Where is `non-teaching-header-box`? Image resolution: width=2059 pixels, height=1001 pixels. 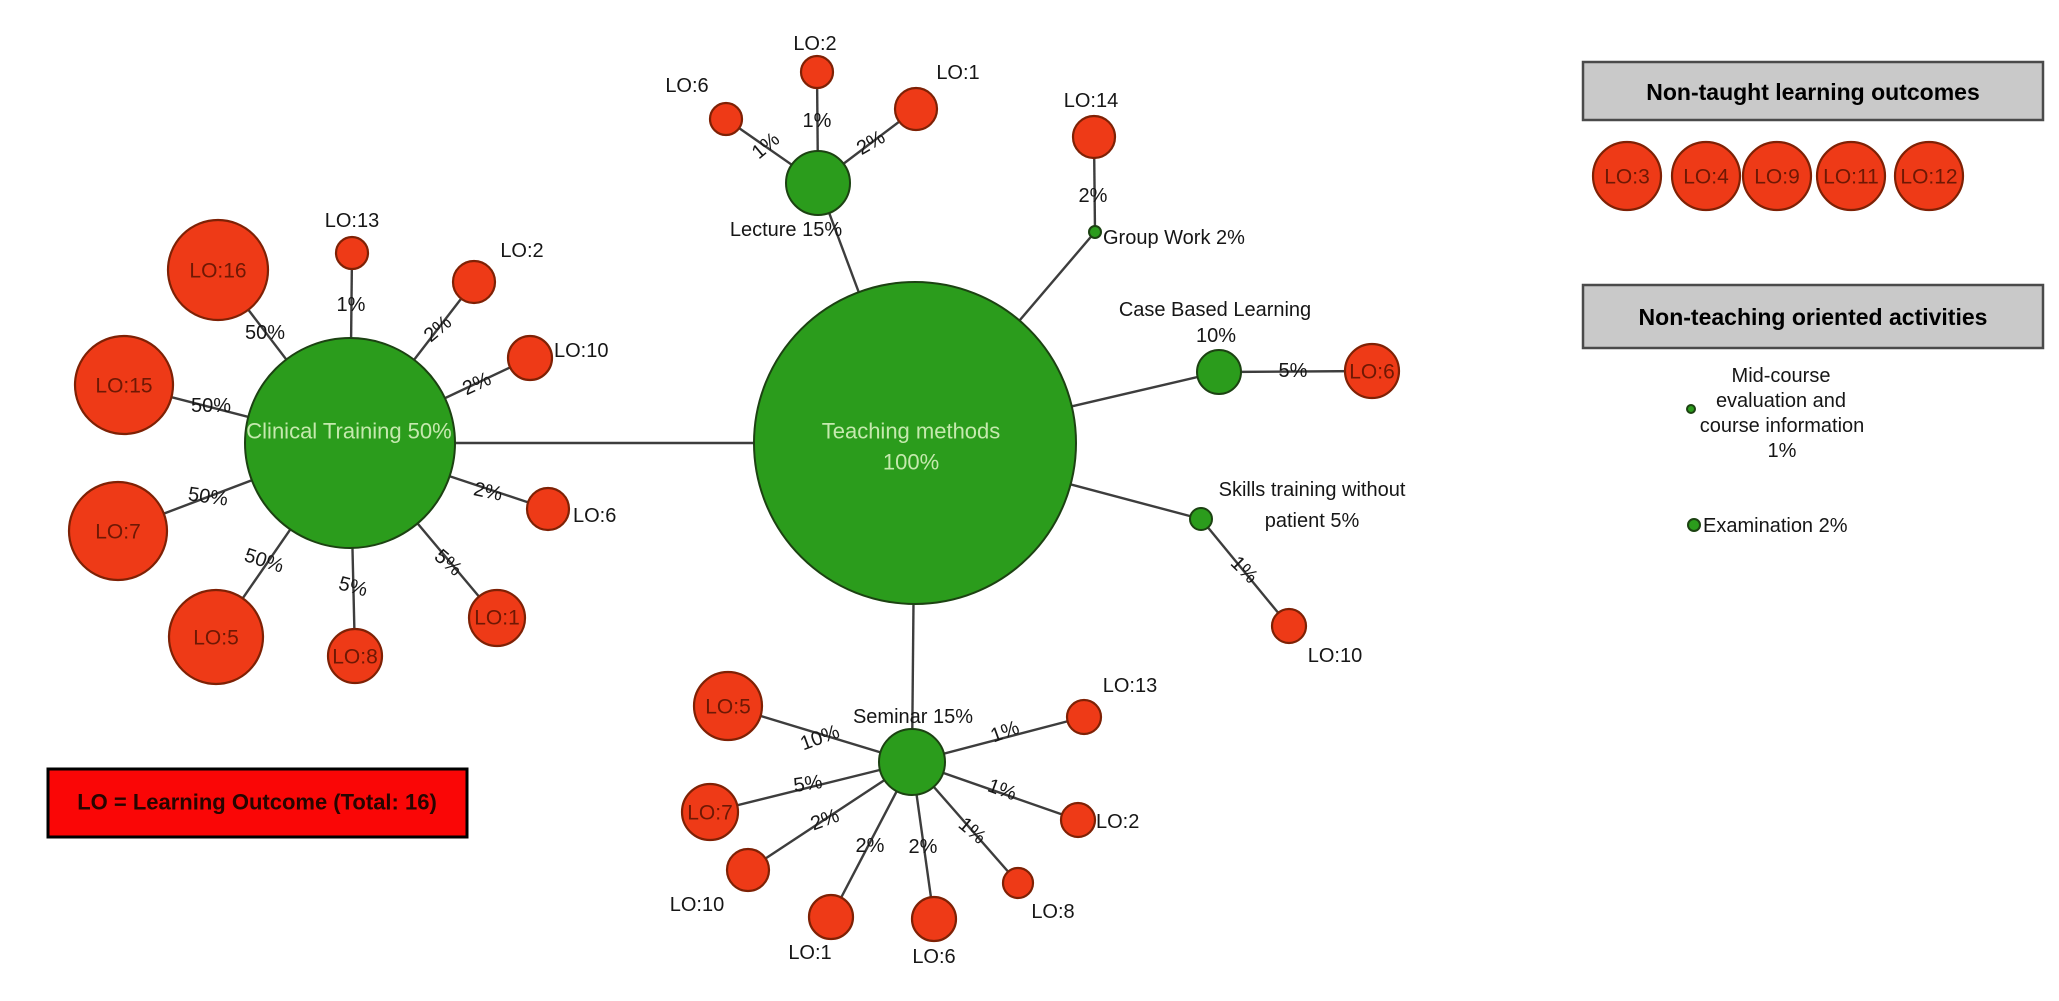 non-teaching-header-box is located at coordinates (1813, 316).